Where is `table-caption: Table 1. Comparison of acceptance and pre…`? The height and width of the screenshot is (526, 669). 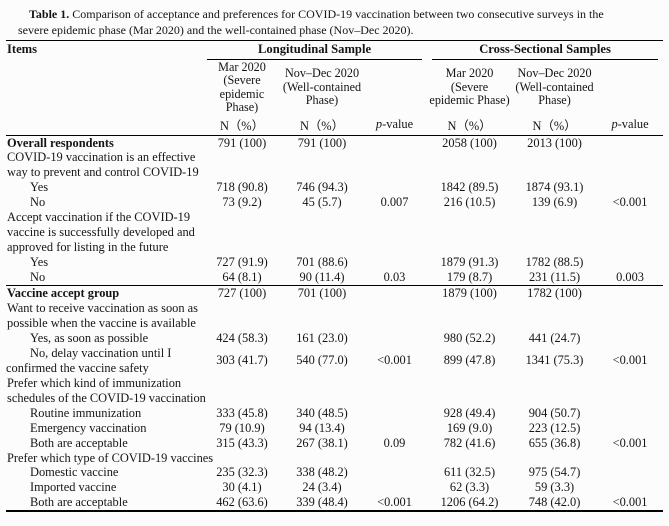
table-caption: Table 1. Comparison of acceptance and pre… is located at coordinates (340, 22).